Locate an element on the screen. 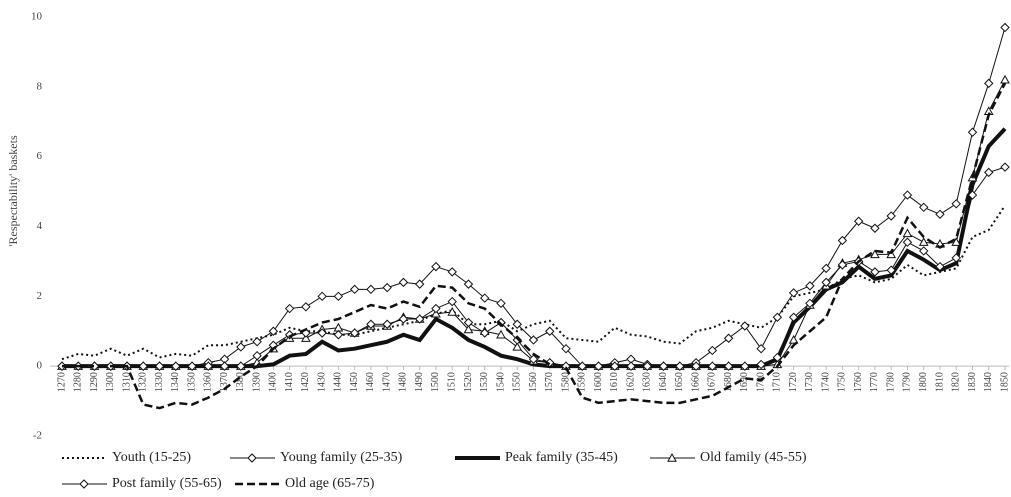  x-tick-label: 1330 is located at coordinates (159, 382).